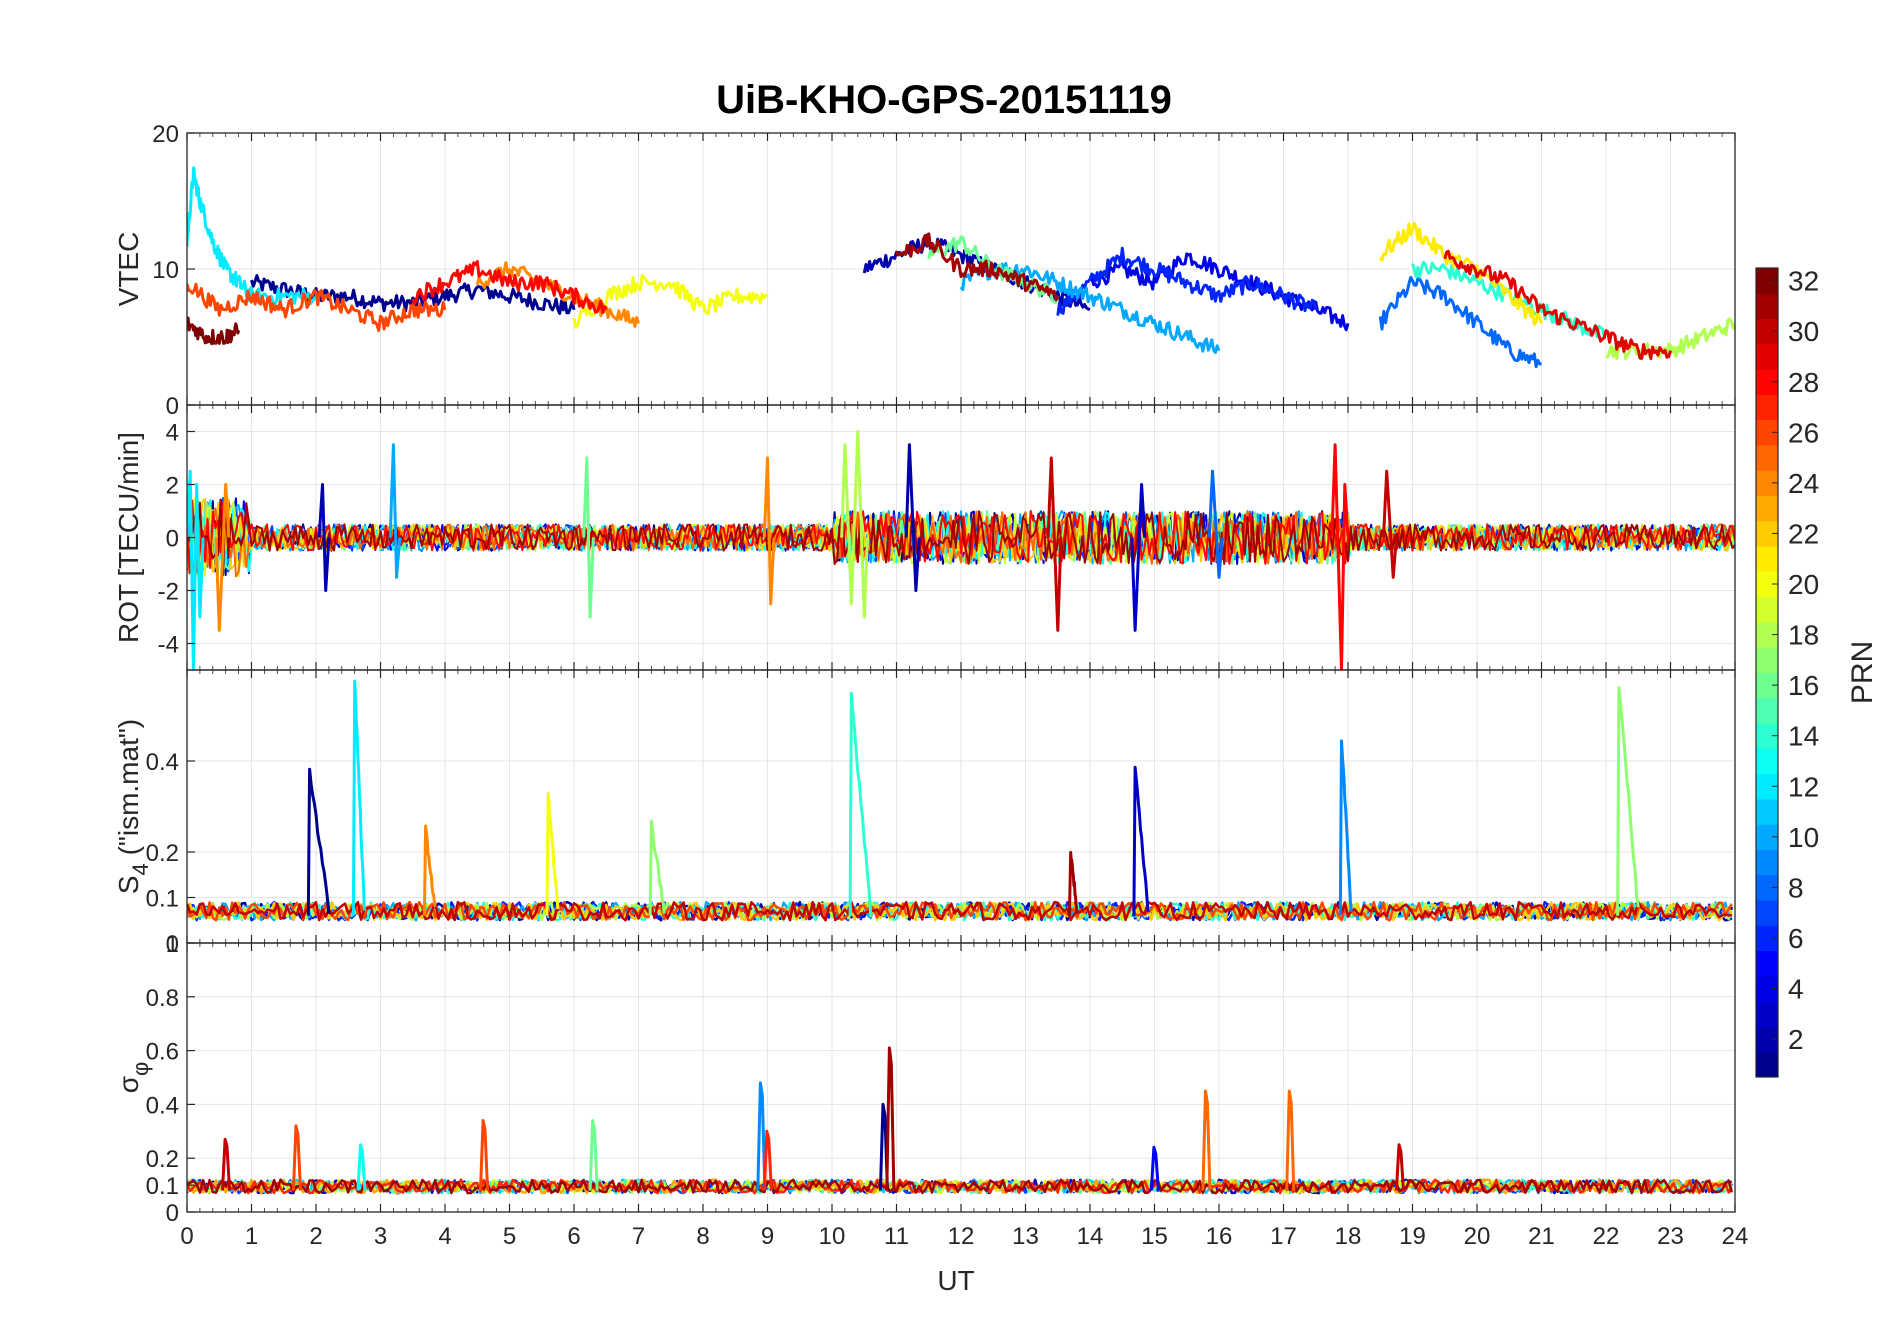 The image size is (1902, 1330). Describe the element at coordinates (380, 1236) in the screenshot. I see `x-tick-label: 3` at that location.